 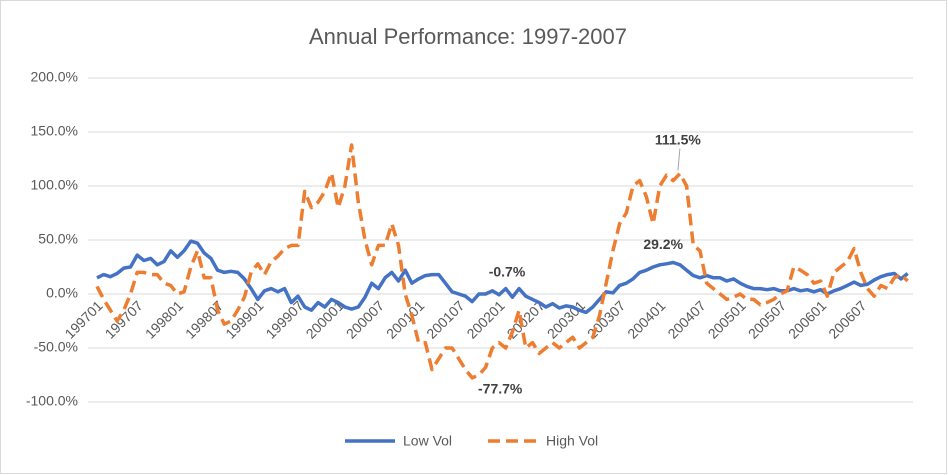 I want to click on chart-title: Annual Performance: 1997-2007, so click(x=468, y=36).